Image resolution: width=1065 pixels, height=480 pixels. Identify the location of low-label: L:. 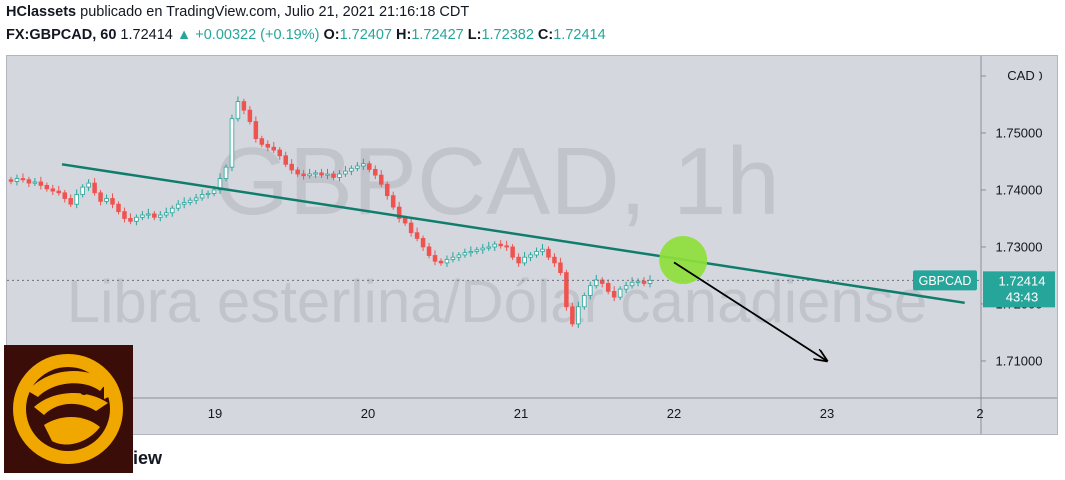
(474, 35).